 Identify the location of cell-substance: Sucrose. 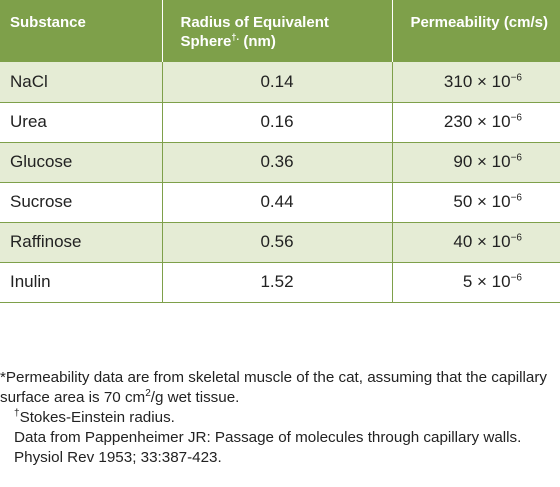
(81, 202).